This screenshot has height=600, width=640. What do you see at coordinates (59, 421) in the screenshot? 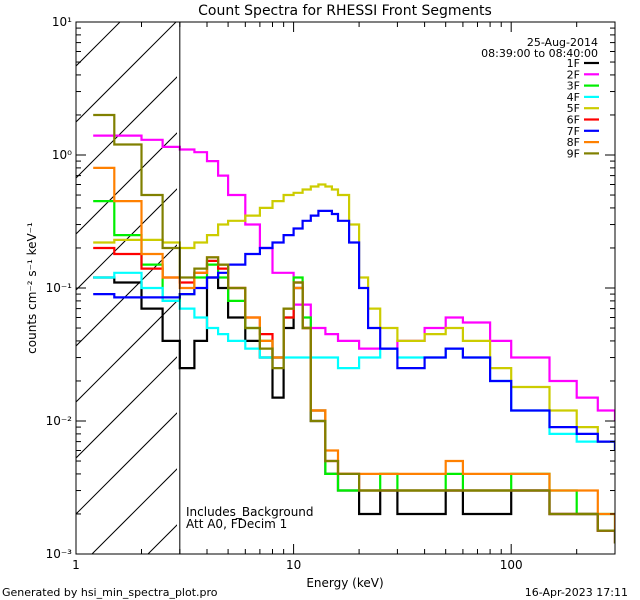
I see `y-tick-label: 10⁻²` at bounding box center [59, 421].